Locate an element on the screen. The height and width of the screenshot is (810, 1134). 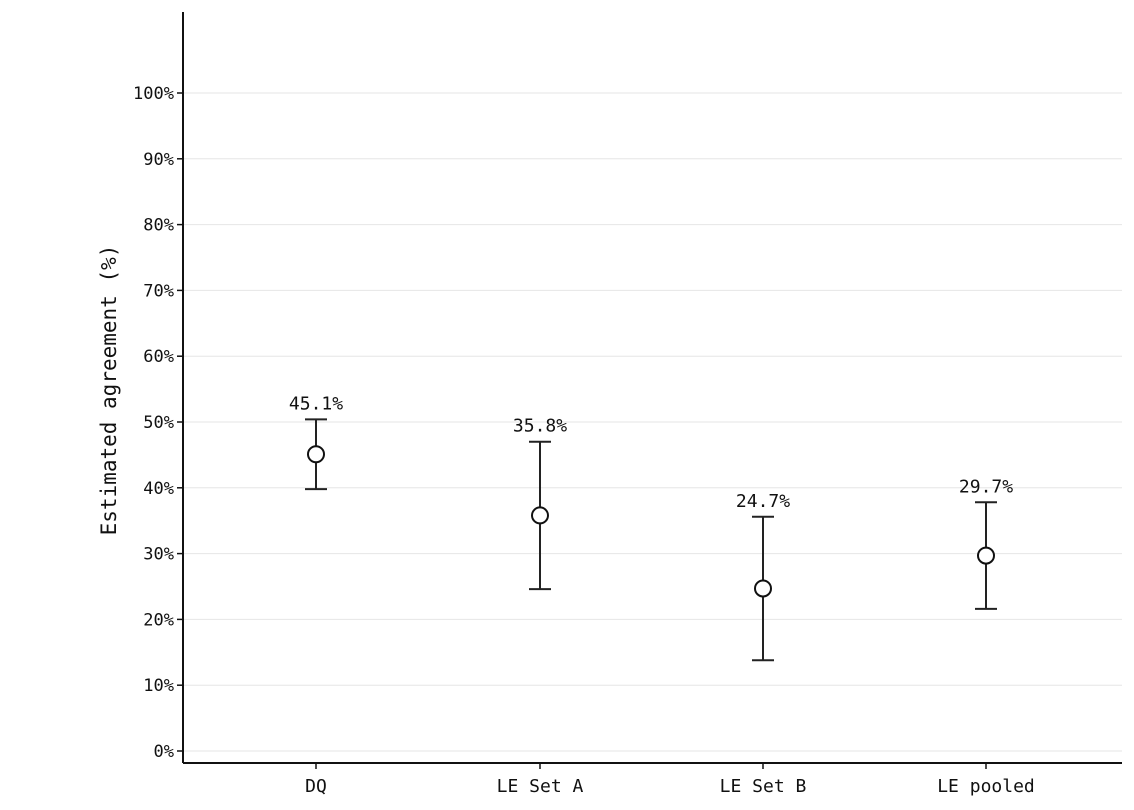
point-group-1: 35.8% is located at coordinates (540, 503).